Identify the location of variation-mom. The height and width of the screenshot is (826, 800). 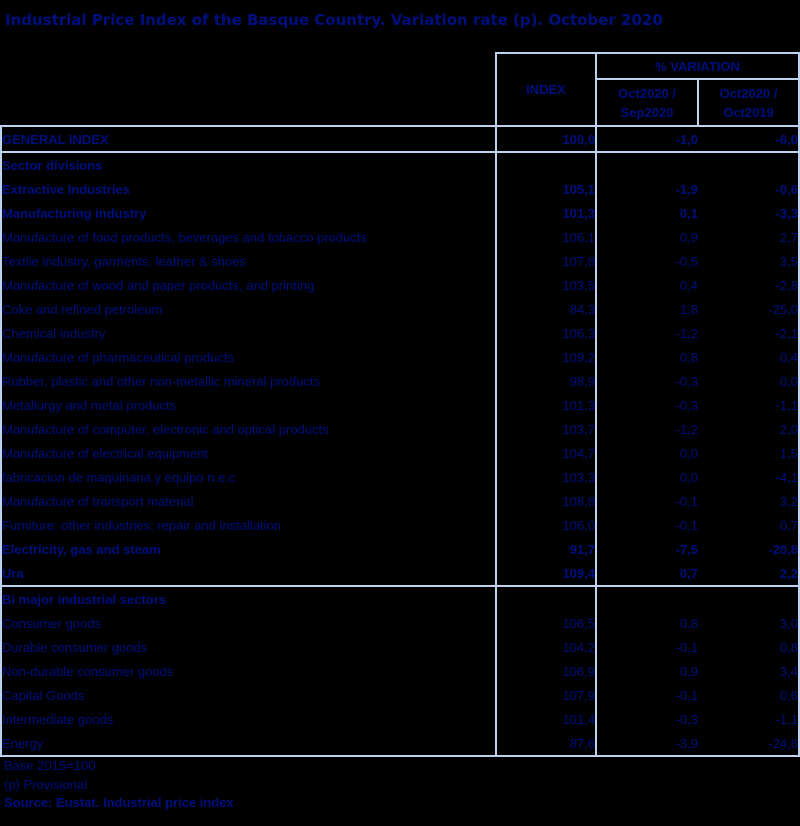
(647, 164).